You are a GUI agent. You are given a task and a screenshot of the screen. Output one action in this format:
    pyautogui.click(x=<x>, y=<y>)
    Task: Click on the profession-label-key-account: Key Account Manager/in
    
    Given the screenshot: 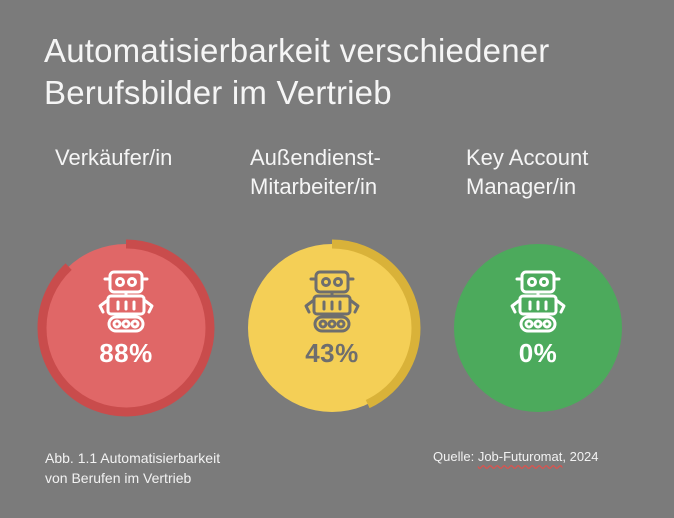 What is the action you would take?
    pyautogui.click(x=527, y=172)
    